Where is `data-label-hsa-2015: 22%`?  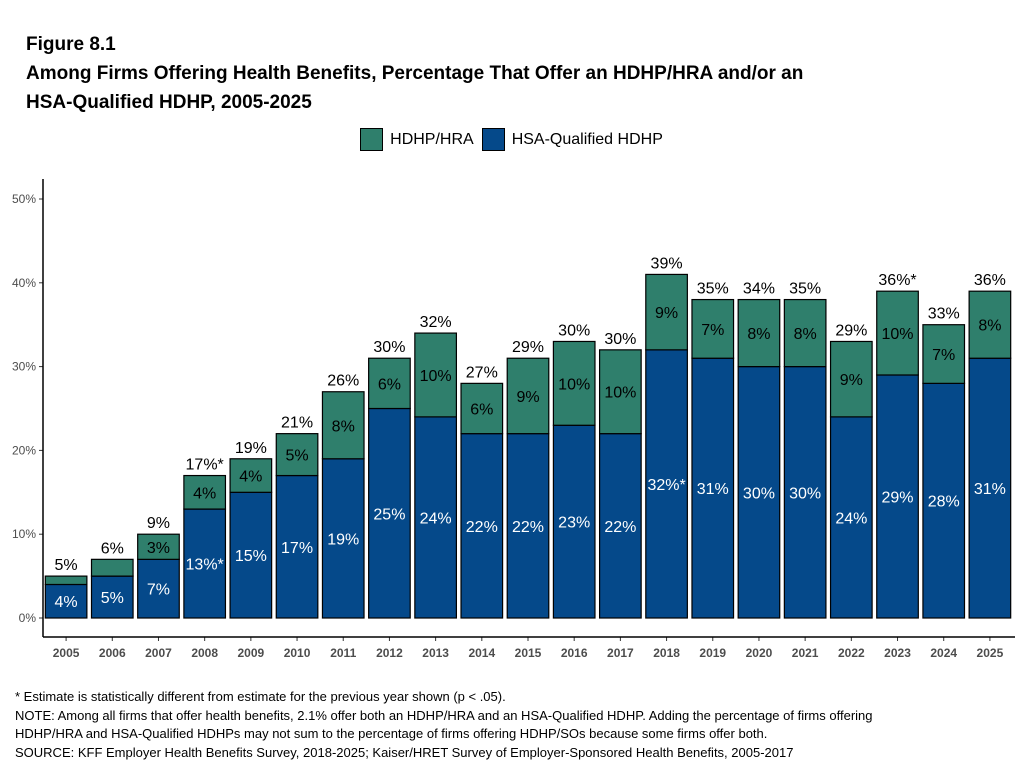 data-label-hsa-2015: 22% is located at coordinates (528, 527).